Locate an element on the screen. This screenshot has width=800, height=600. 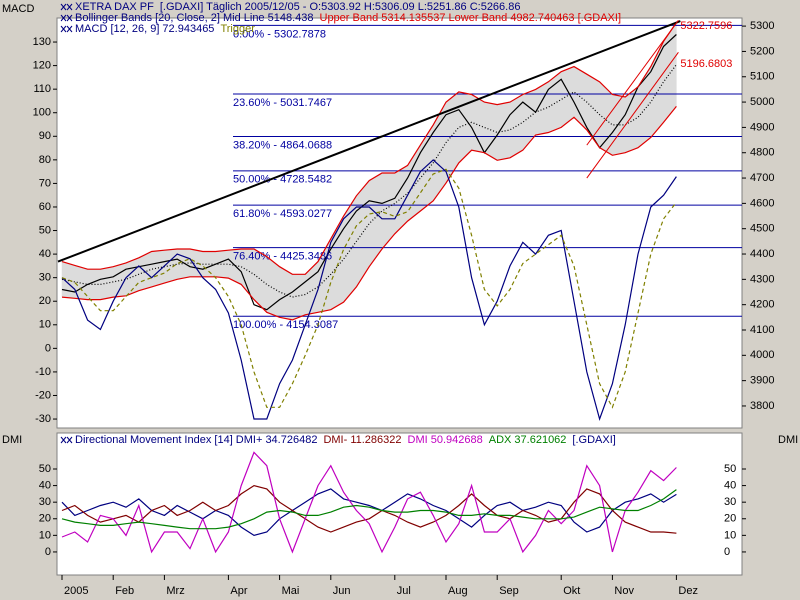
x-tick-label: Dez is located at coordinates (688, 591).